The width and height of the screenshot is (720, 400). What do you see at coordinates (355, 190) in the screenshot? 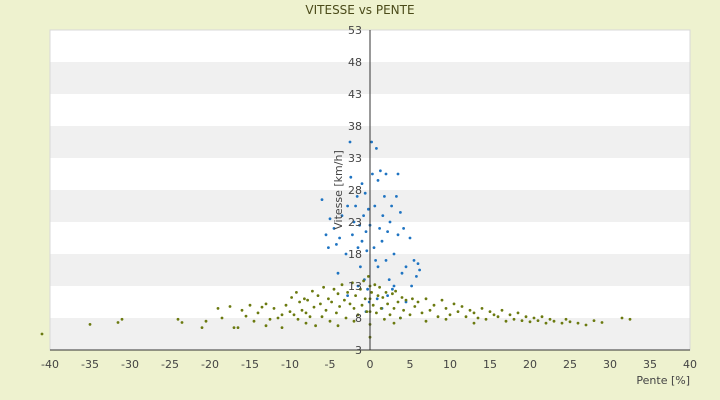
I see `y-tick-label: 28` at bounding box center [355, 190].